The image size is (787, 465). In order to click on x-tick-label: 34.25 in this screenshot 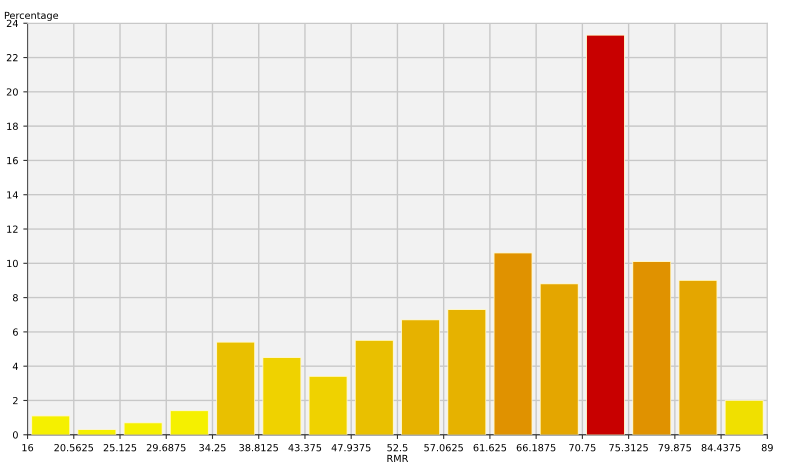, I will do `click(212, 448)`.